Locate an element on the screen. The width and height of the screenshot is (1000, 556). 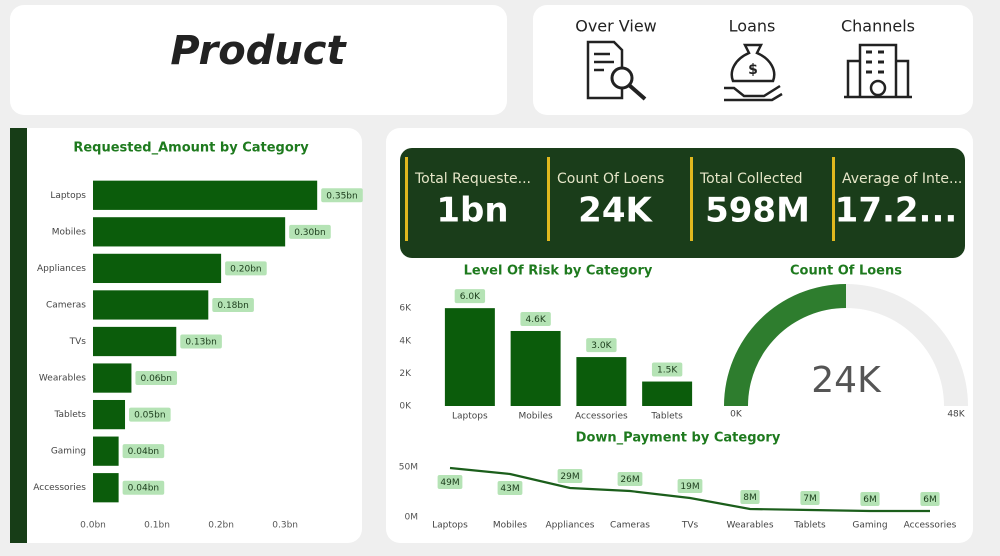
y-tick-label: Laptops is located at coordinates (68, 196).